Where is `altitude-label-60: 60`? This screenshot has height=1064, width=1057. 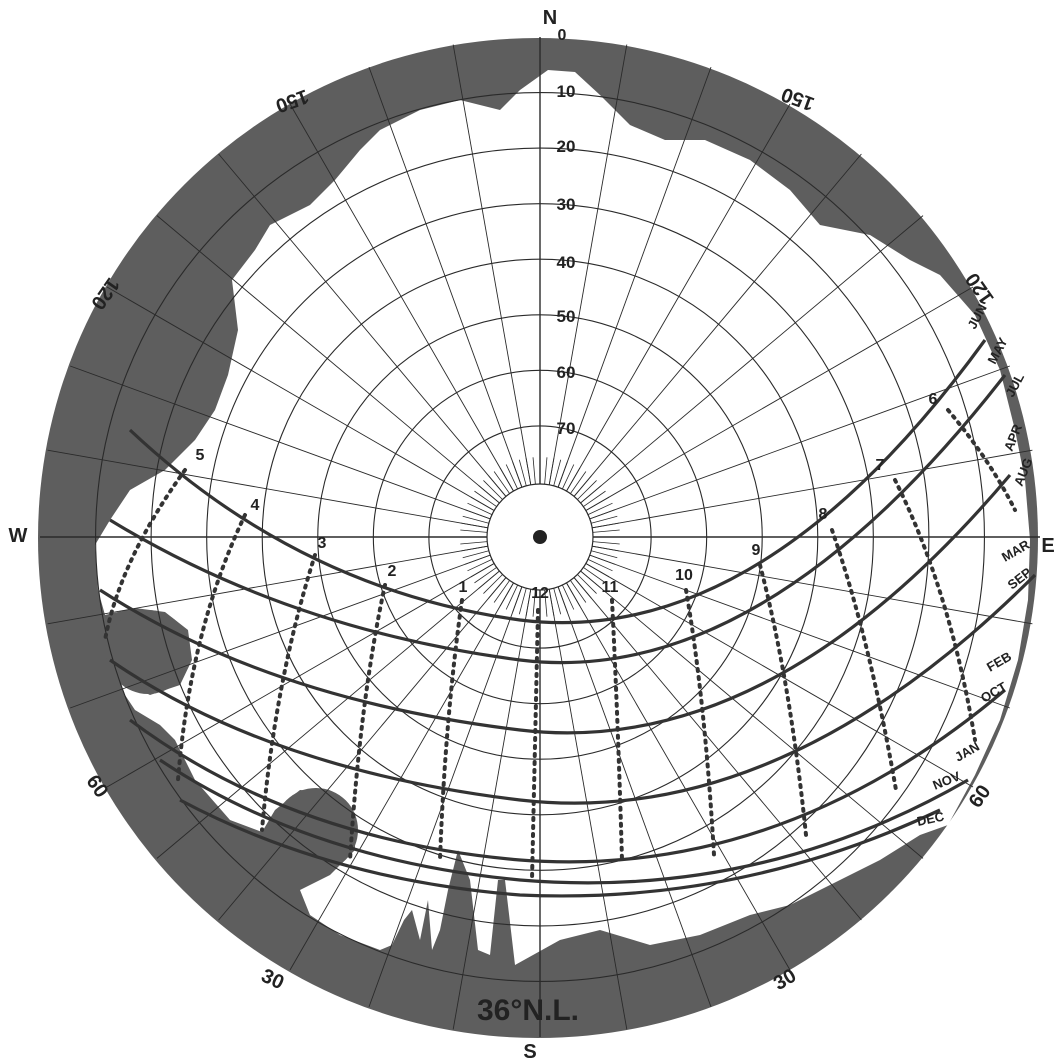
altitude-label-60: 60 is located at coordinates (566, 372).